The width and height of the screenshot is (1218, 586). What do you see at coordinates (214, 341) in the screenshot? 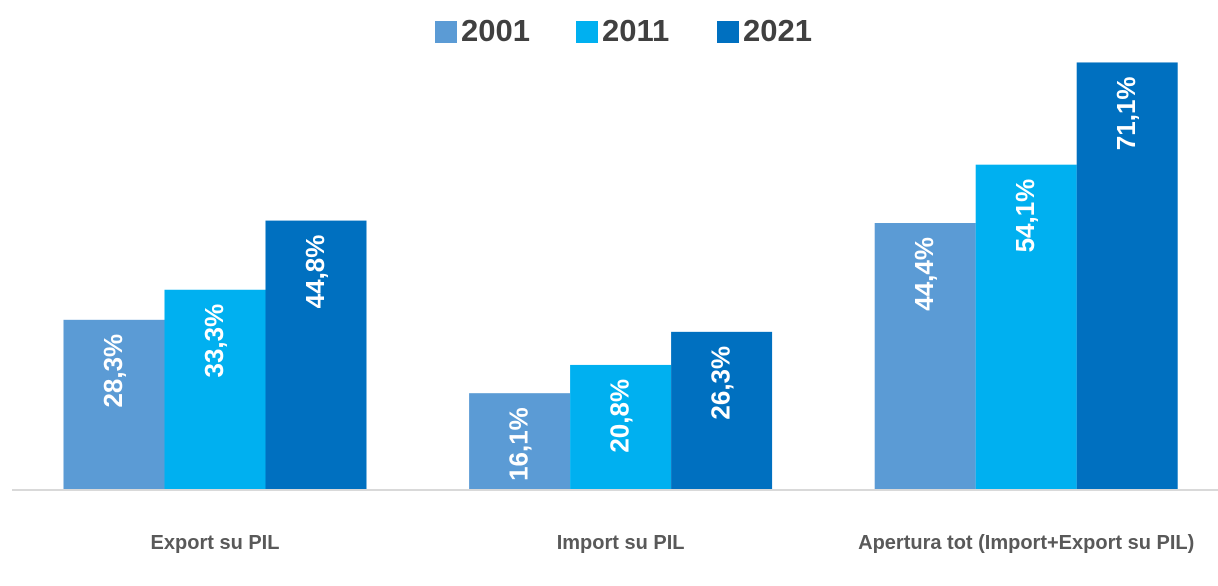
I see `data-label: 33,3%` at bounding box center [214, 341].